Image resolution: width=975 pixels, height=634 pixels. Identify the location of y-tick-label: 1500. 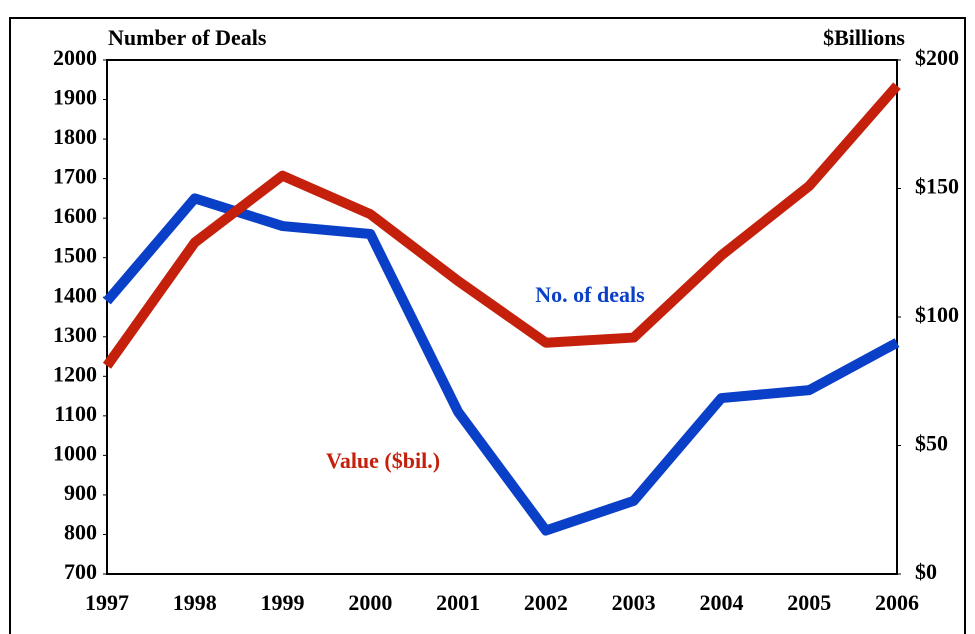
(75, 255).